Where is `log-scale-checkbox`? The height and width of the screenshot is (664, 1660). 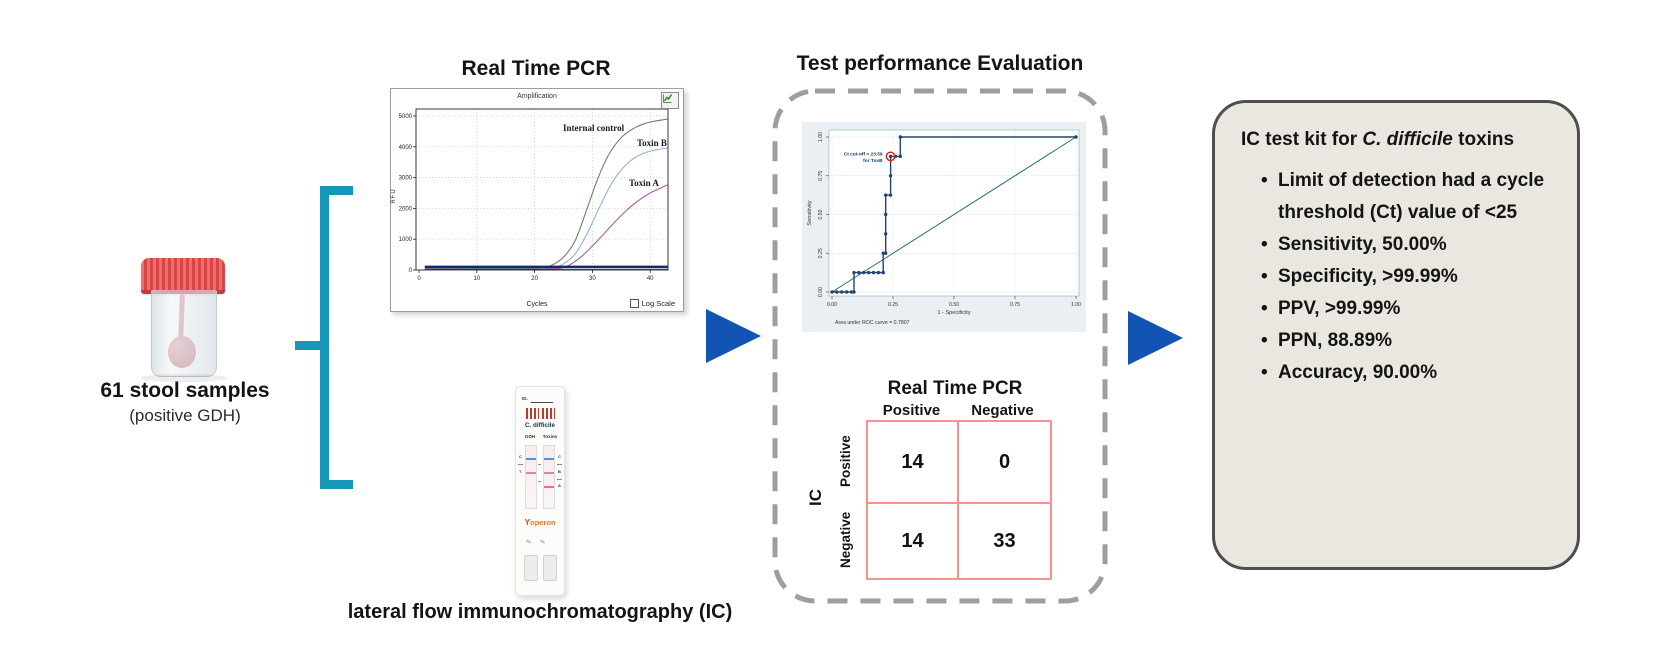
log-scale-checkbox is located at coordinates (634, 303).